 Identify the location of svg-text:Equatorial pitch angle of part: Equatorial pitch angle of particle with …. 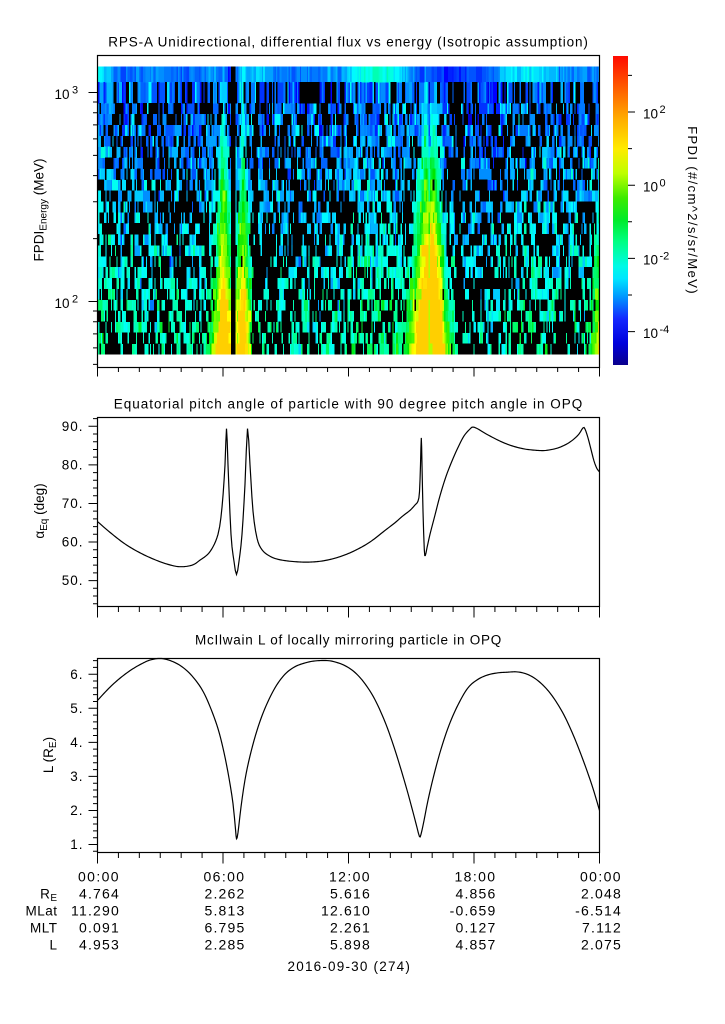
(349, 404).